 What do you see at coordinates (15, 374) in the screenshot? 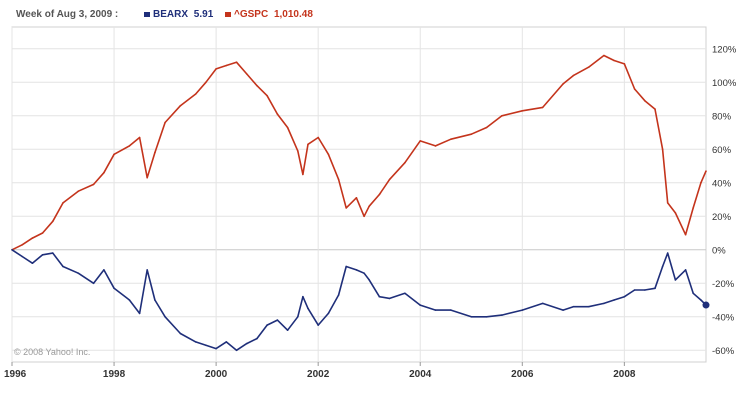
I see `x-tick-label: 1996` at bounding box center [15, 374].